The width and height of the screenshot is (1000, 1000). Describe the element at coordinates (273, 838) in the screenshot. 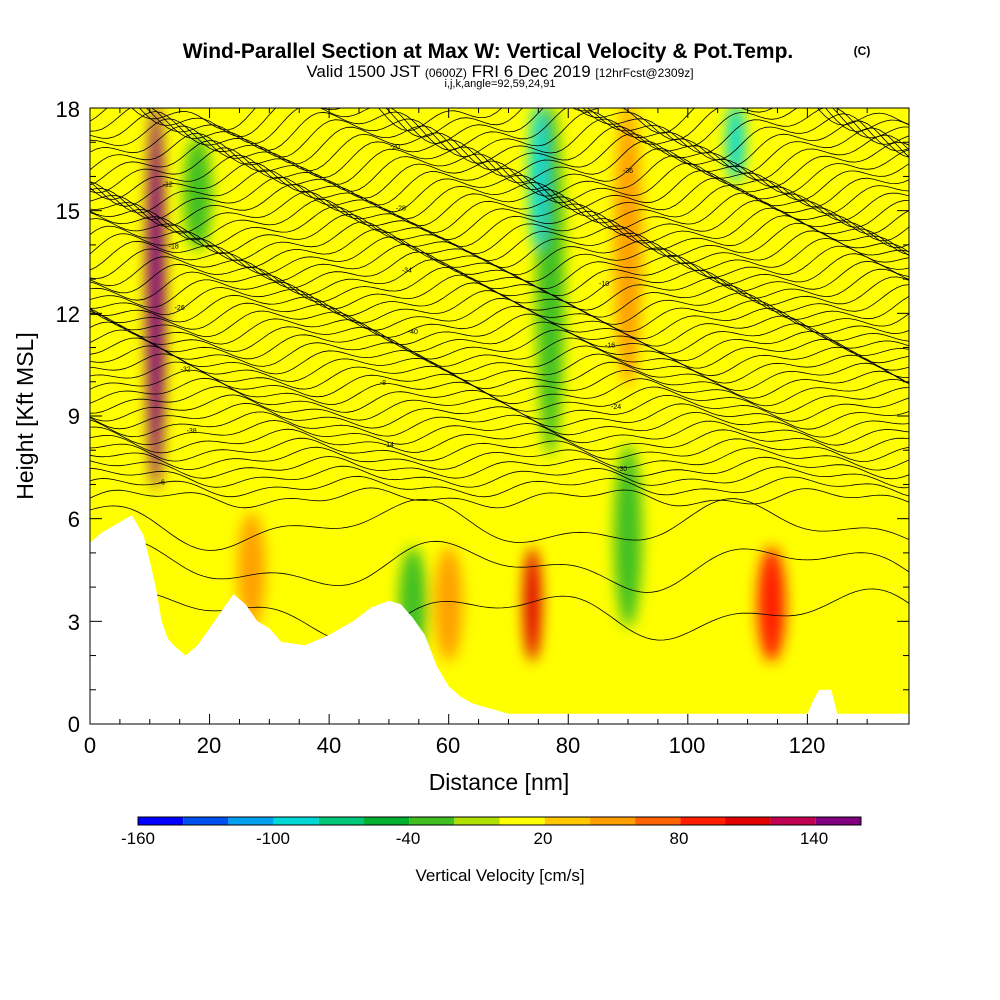

I see `colorbar-tick-label: -100` at that location.